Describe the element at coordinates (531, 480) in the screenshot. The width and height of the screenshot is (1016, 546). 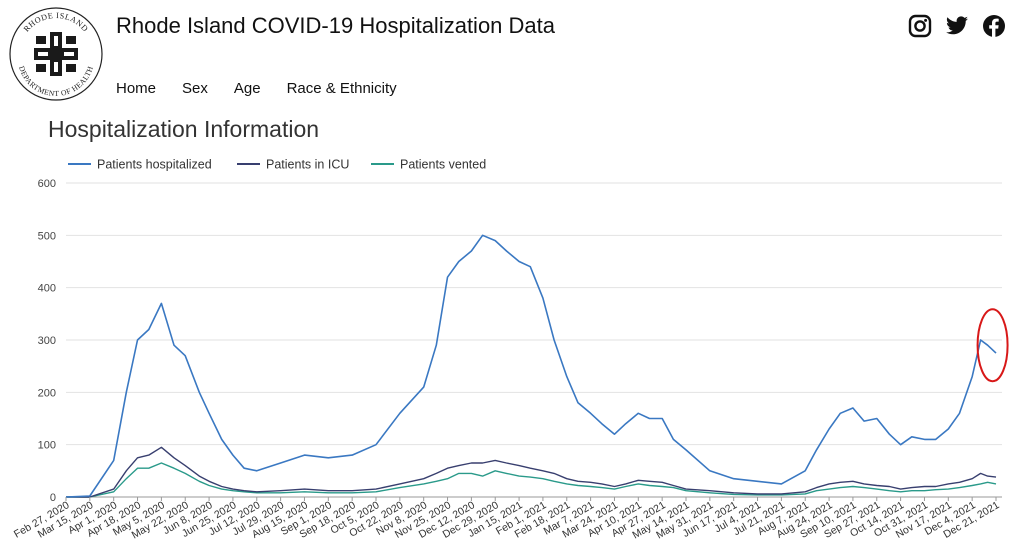
I see `series-line-patients-vented` at that location.